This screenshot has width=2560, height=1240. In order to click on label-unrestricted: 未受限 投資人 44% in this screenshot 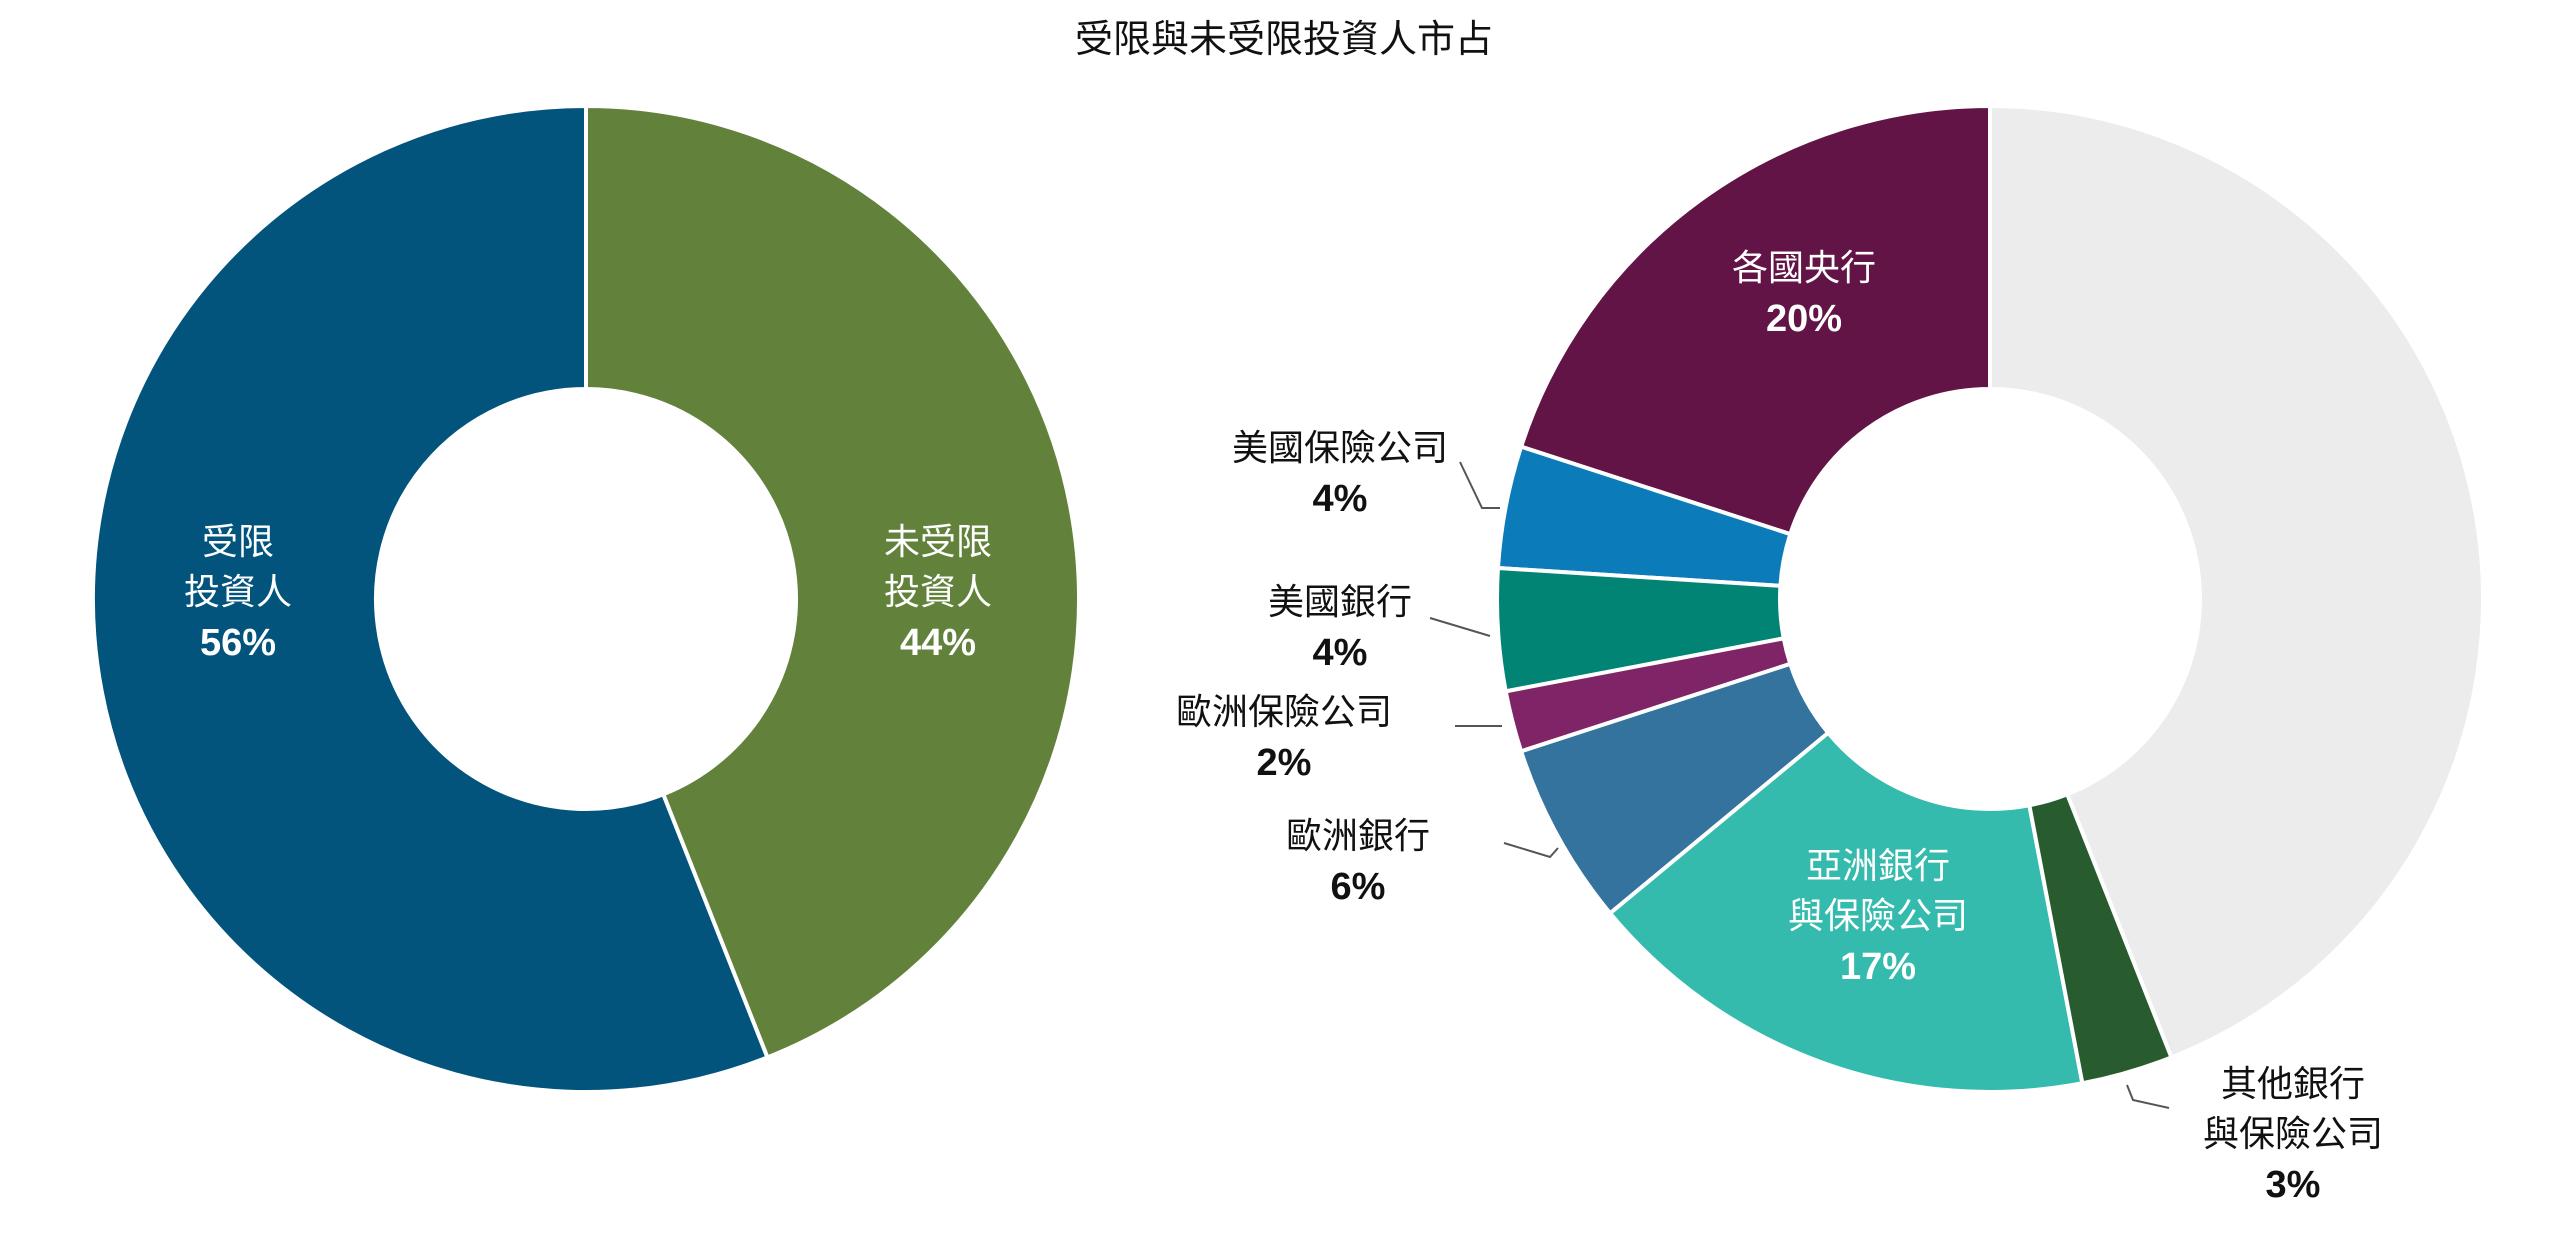, I will do `click(938, 593)`.